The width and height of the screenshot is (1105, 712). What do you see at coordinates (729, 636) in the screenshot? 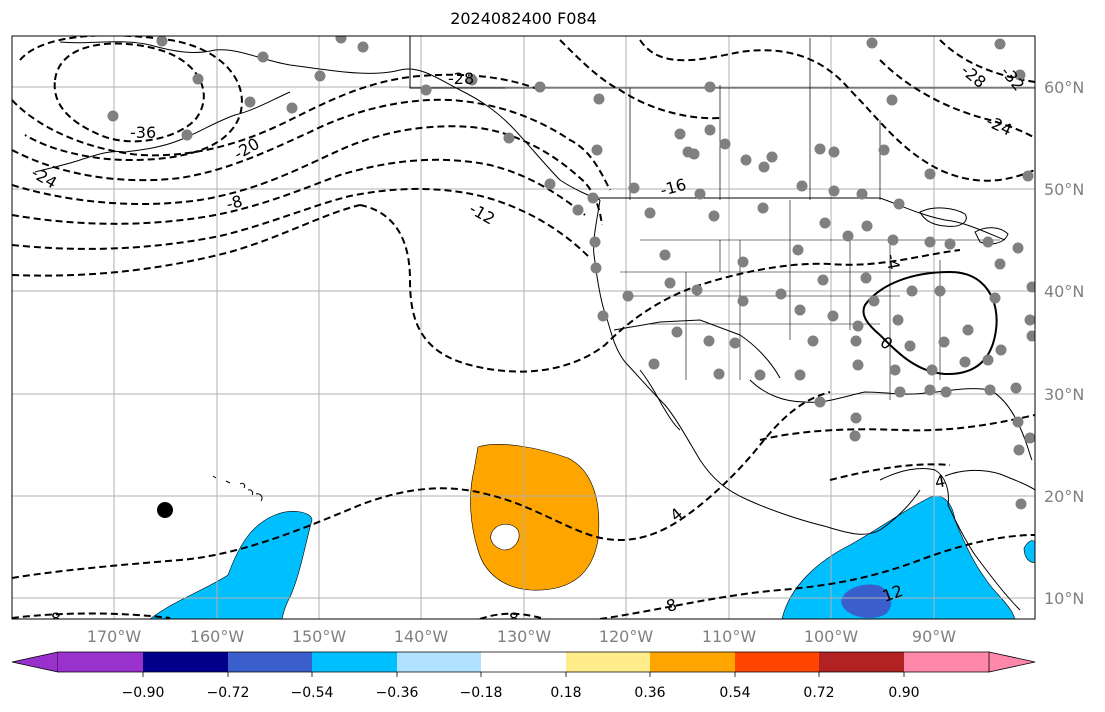
I see `lon-label: 110°W` at bounding box center [729, 636].